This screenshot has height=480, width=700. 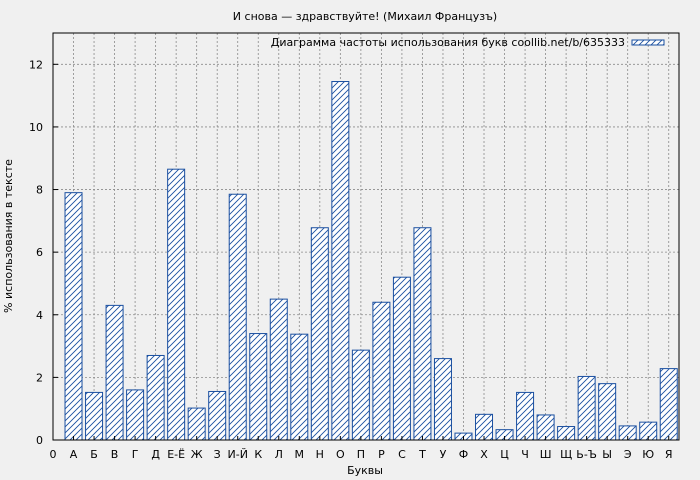 I want to click on y-tick-label: 0, so click(x=39, y=440).